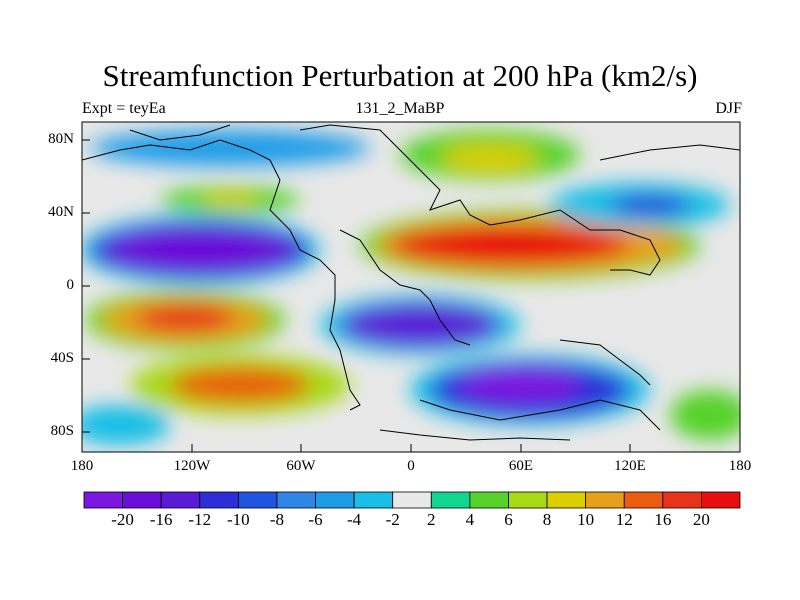  Describe the element at coordinates (62, 431) in the screenshot. I see `lat-tick: 80S` at that location.